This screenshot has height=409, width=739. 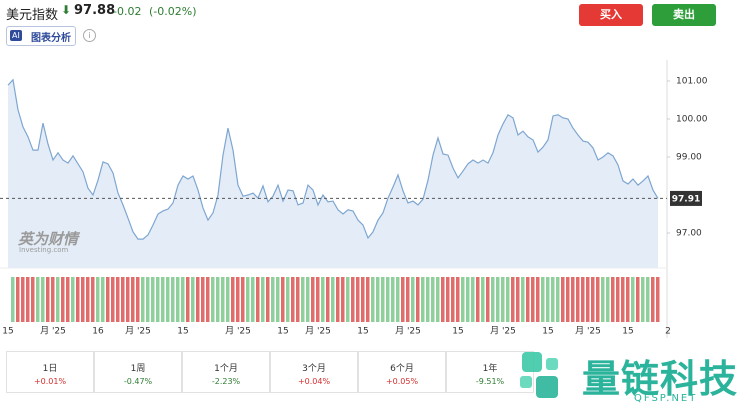 I want to click on y-tick-label: 101.00, so click(x=692, y=81).